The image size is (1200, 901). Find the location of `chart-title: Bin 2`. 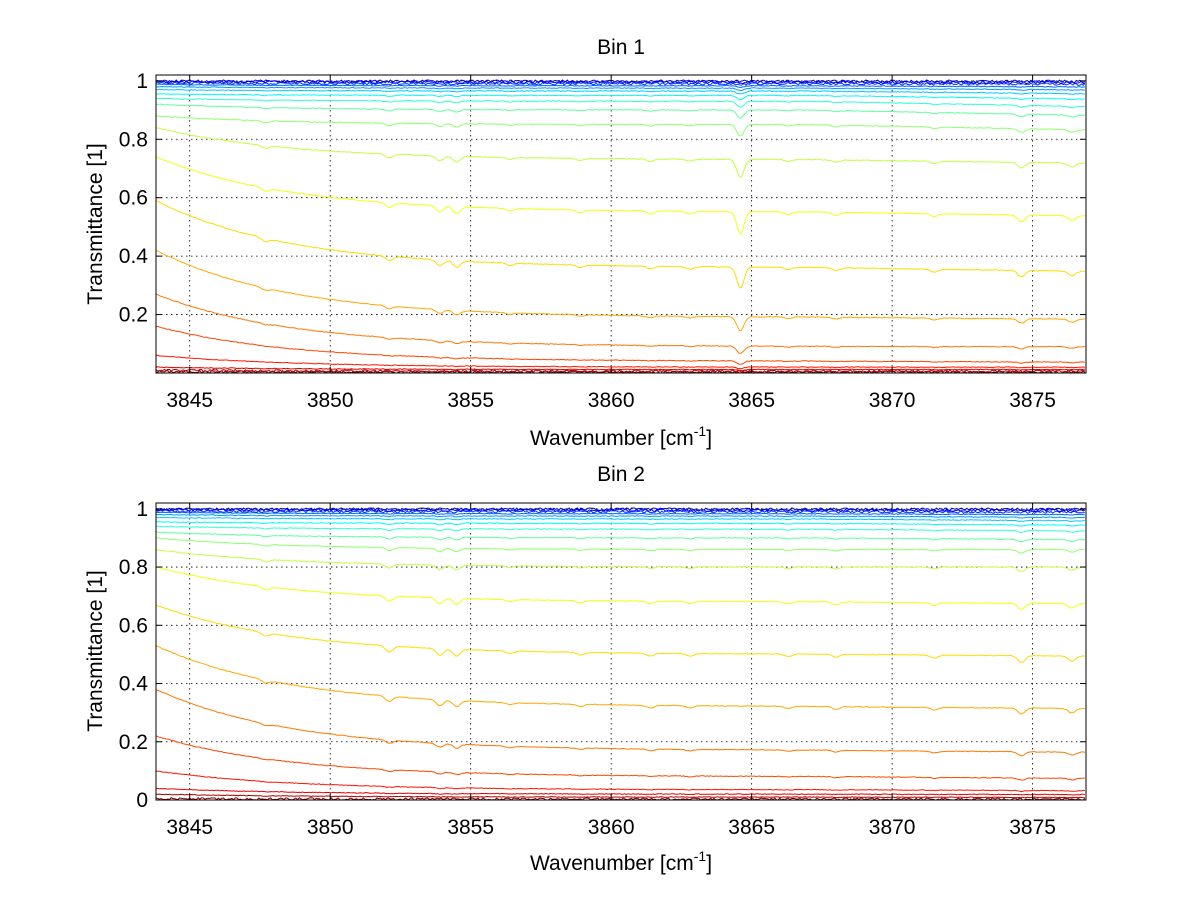

chart-title: Bin 2 is located at coordinates (621, 474).